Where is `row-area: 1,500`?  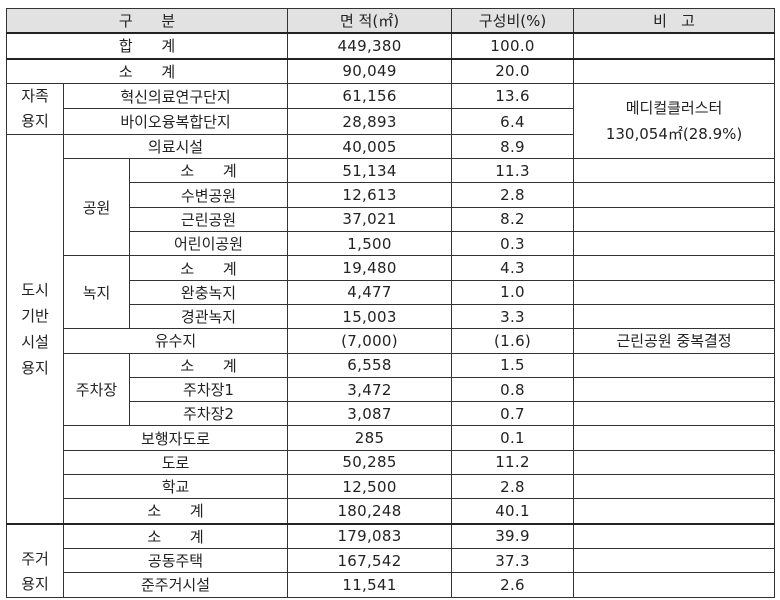 row-area: 1,500 is located at coordinates (370, 244).